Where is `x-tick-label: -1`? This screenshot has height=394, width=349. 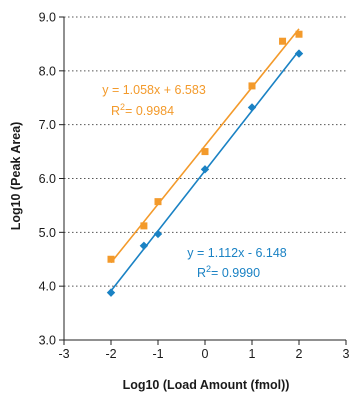
x-tick-label: -1 is located at coordinates (157, 354).